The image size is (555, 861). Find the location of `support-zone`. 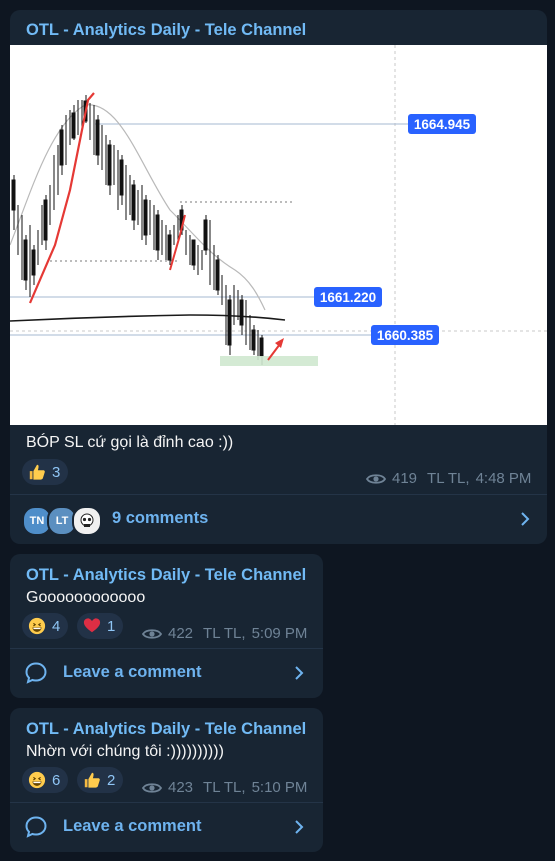

support-zone is located at coordinates (269, 361).